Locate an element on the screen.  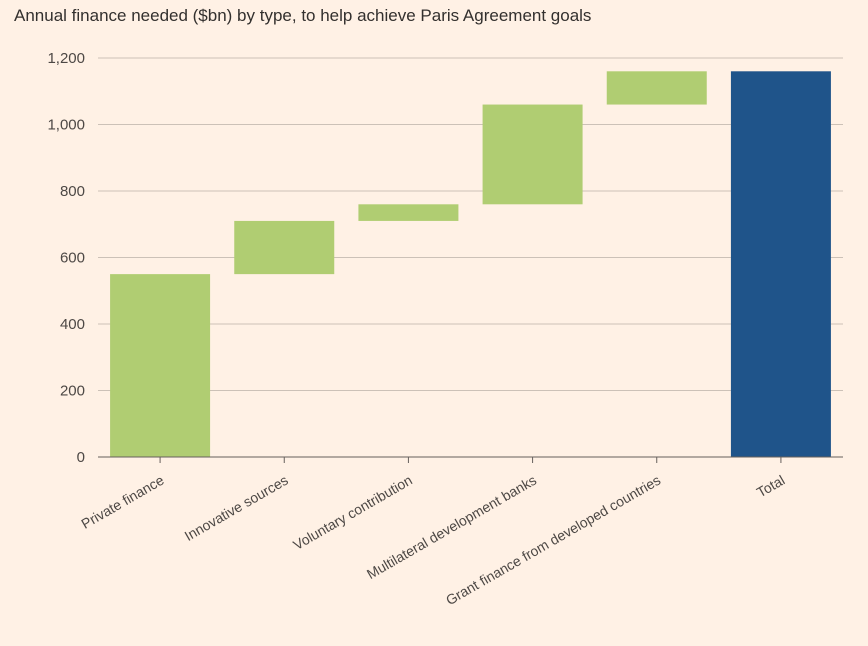
y-tick-label: 1,000 is located at coordinates (66, 125).